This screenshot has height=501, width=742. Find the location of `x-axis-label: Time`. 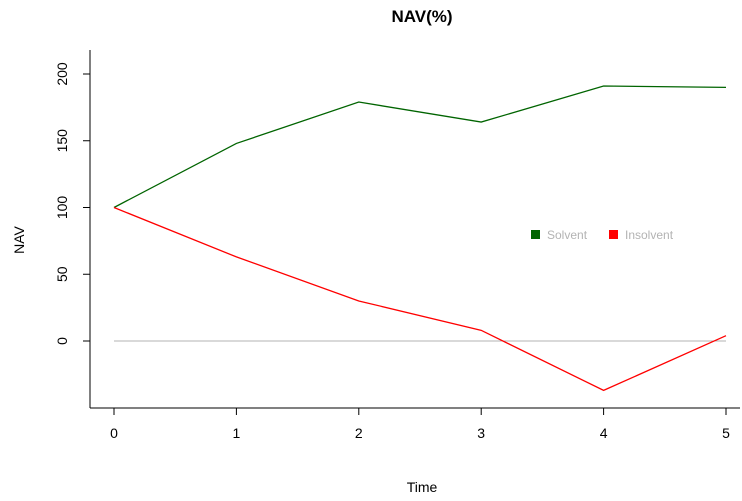

x-axis-label: Time is located at coordinates (422, 487).